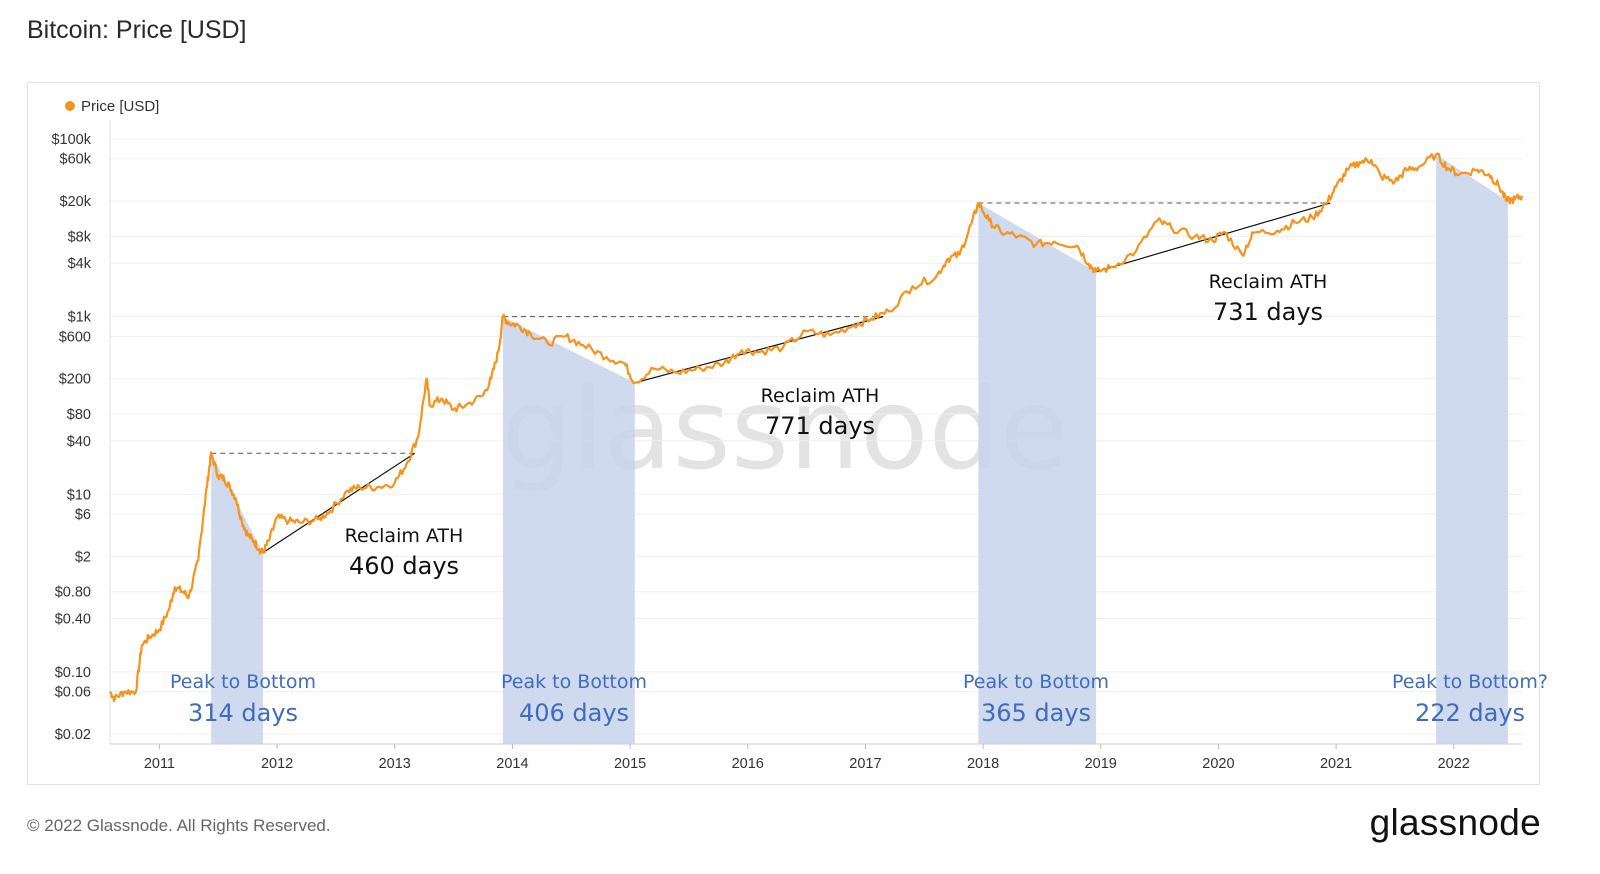  What do you see at coordinates (79, 415) in the screenshot?
I see `y-tick-label: $80` at bounding box center [79, 415].